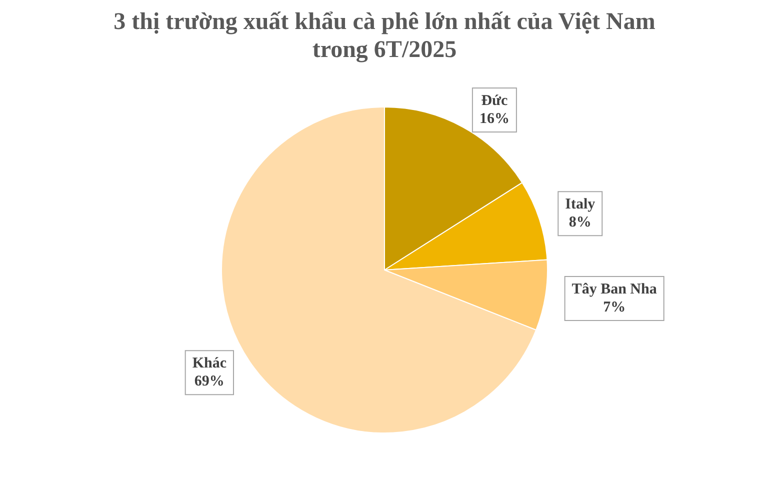 The height and width of the screenshot is (479, 769). Describe the element at coordinates (209, 381) in the screenshot. I see `data-label: 69%` at that location.